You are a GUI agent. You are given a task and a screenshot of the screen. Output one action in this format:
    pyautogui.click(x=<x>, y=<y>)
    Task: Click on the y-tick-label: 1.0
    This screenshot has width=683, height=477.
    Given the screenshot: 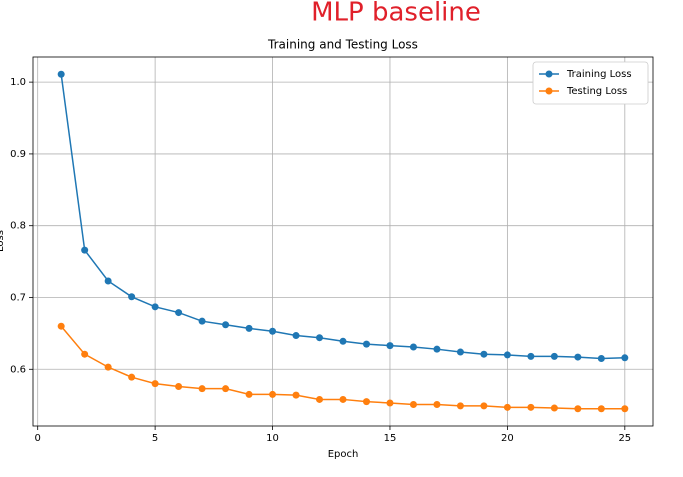 What is the action you would take?
    pyautogui.click(x=18, y=82)
    